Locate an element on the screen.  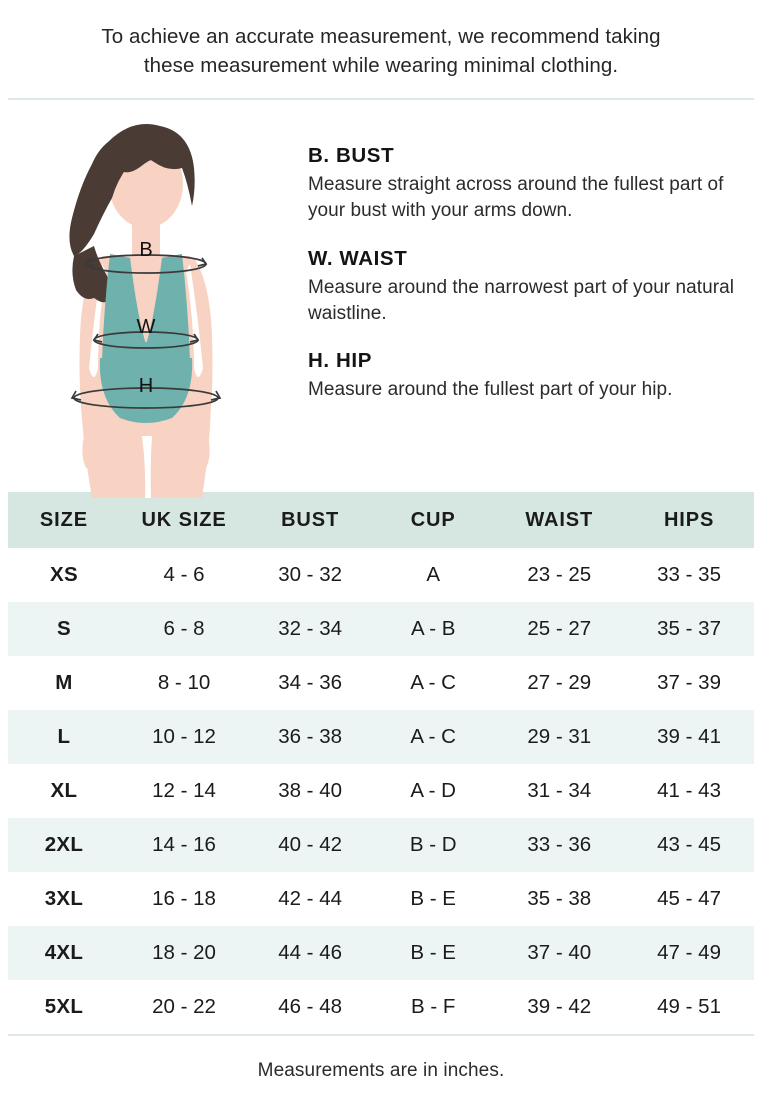
table-row: XS 4 - 6 30 - 32 A 23 - 25 33 - 35 is located at coordinates (381, 575).